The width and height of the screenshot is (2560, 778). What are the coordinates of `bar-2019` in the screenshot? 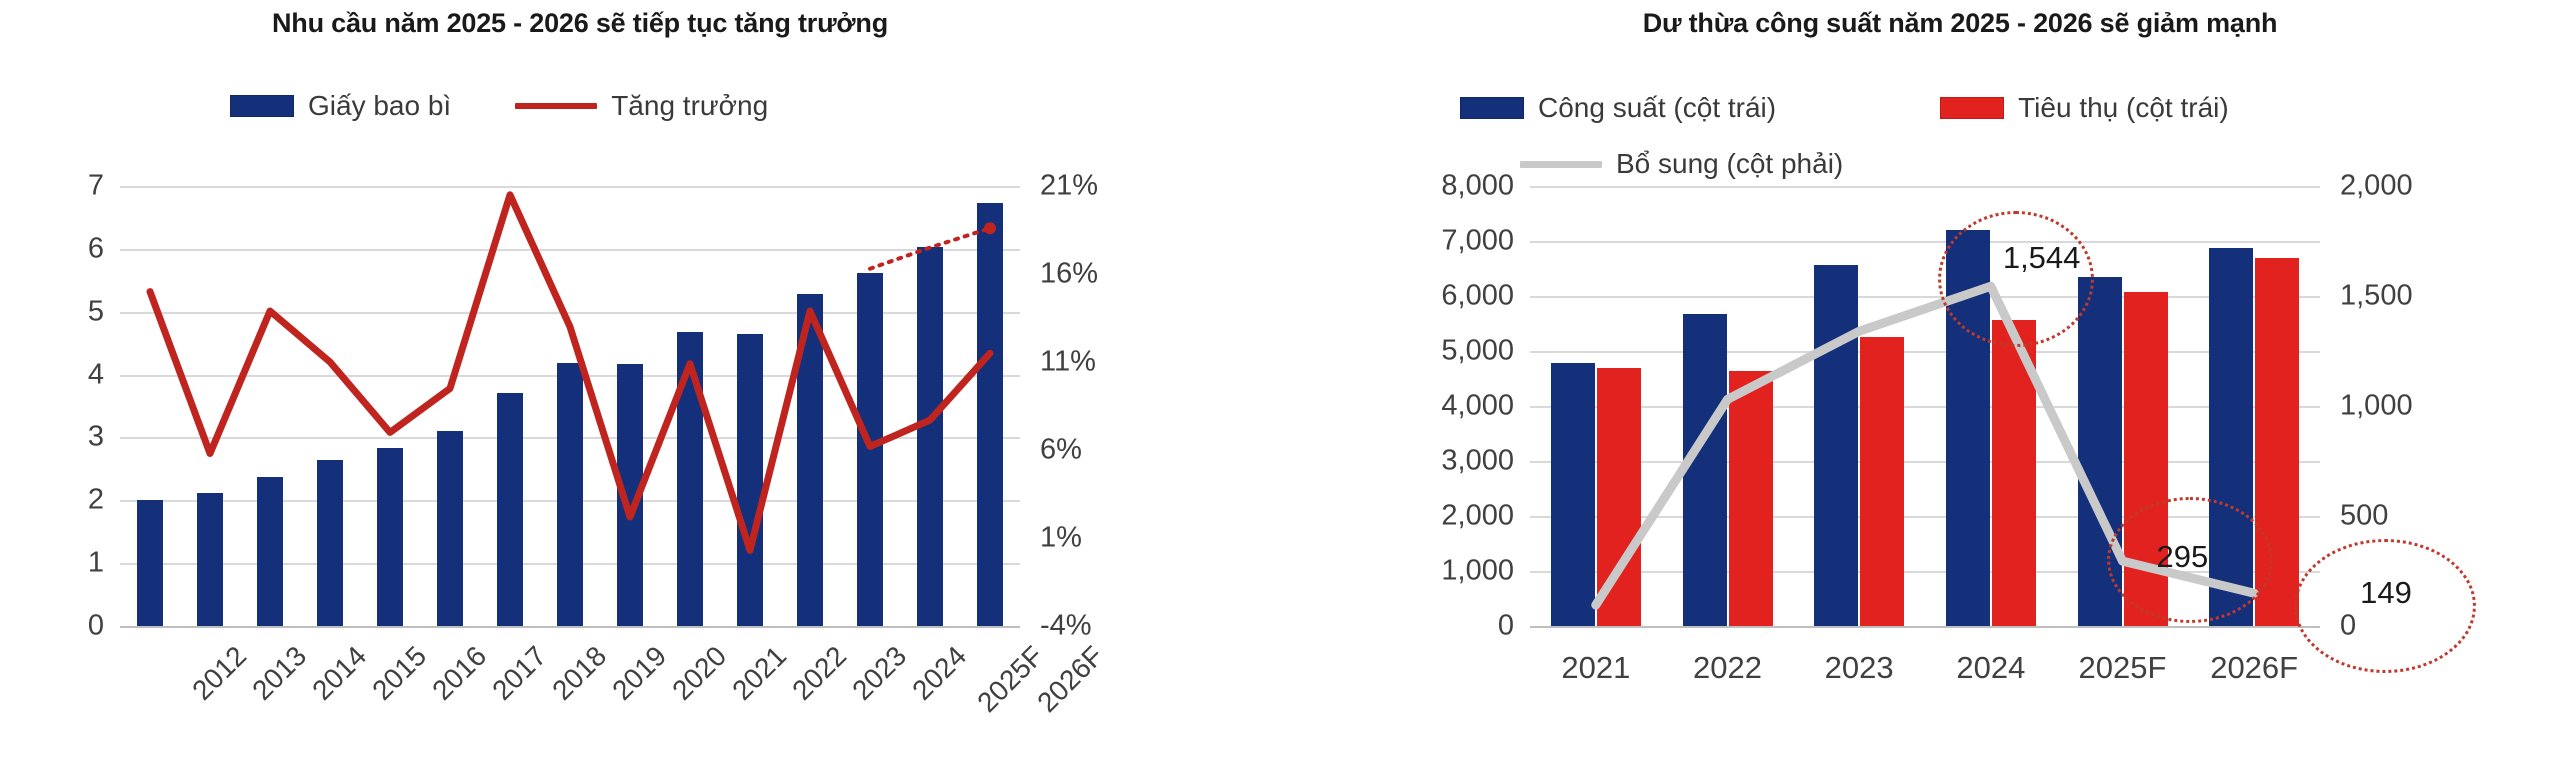 It's located at (570, 494).